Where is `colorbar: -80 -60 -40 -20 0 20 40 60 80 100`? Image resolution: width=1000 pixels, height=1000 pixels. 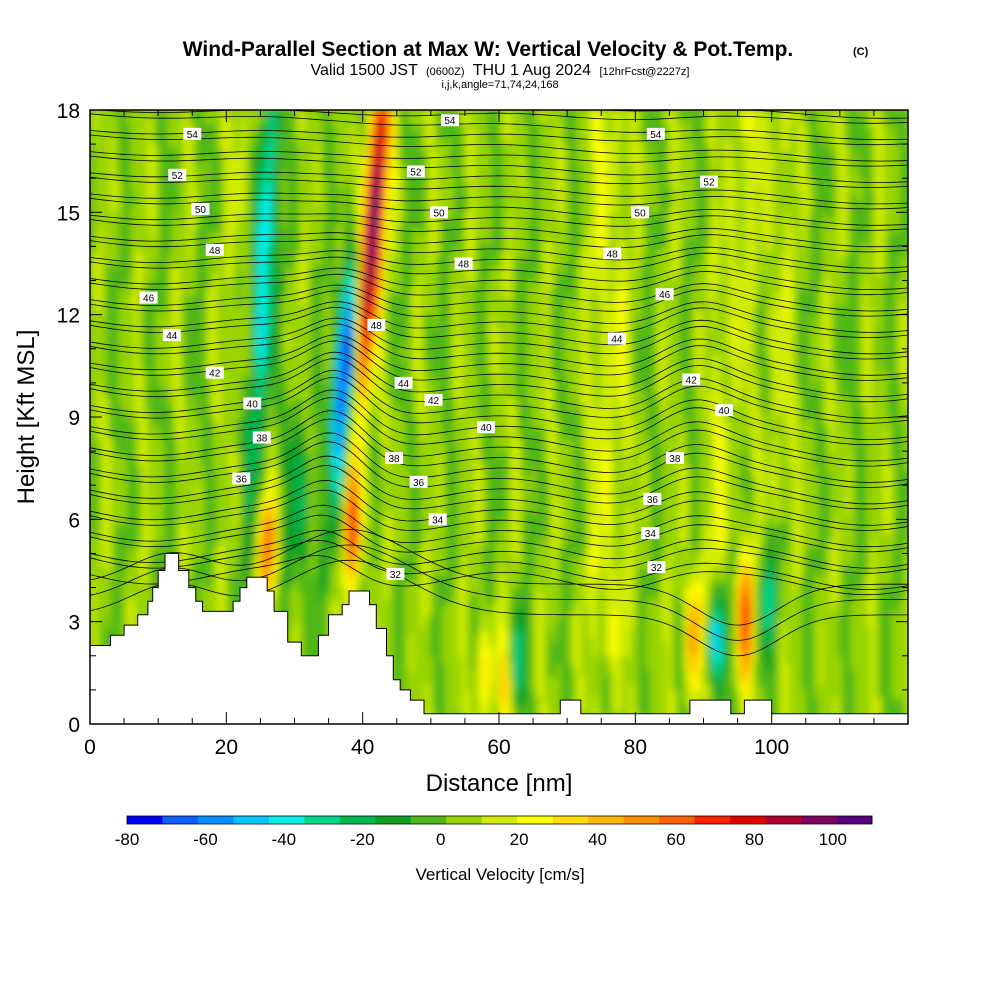
colorbar: -80 -60 -40 -20 0 20 40 60 80 100 is located at coordinates (494, 832).